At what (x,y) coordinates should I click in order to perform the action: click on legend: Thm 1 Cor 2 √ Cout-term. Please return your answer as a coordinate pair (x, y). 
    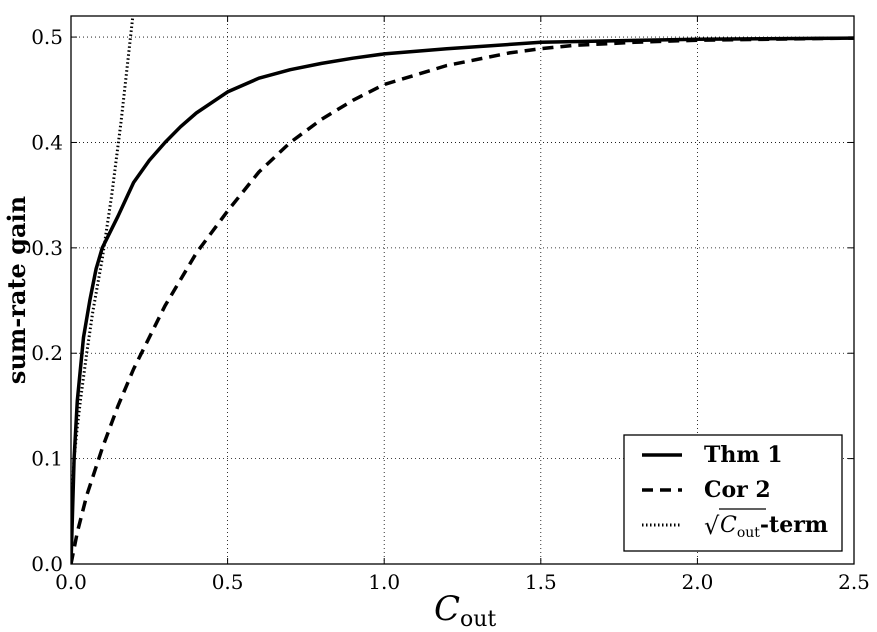
    Looking at the image, I should click on (733, 493).